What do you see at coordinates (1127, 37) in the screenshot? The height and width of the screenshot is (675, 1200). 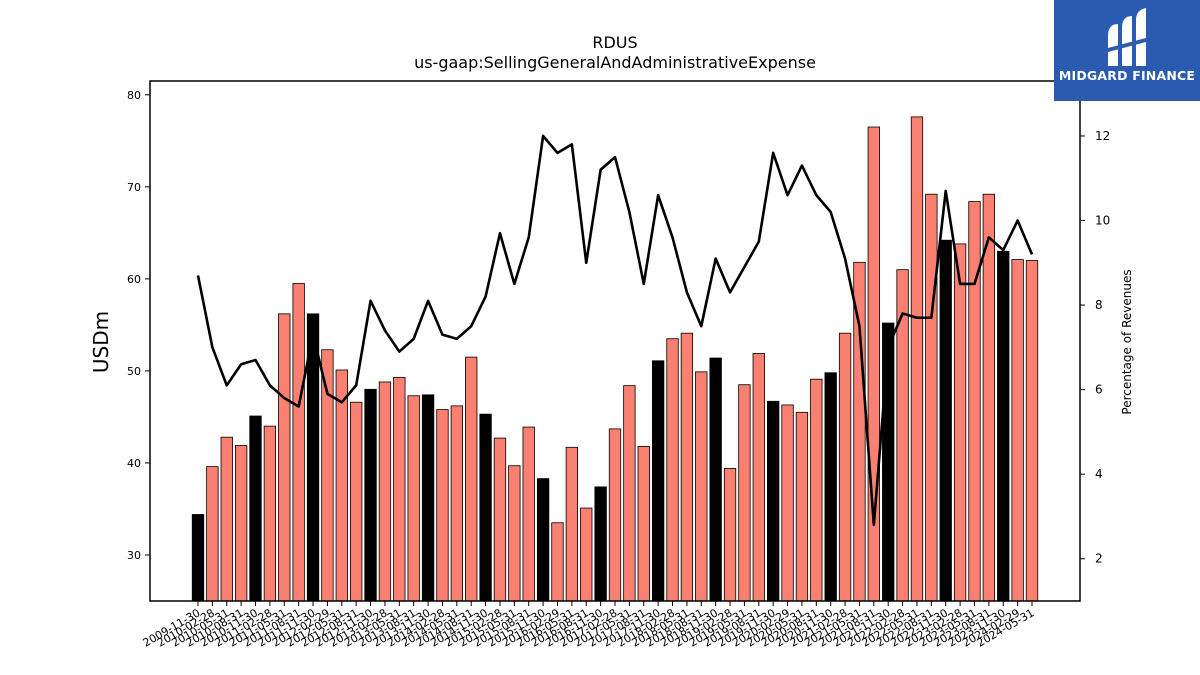 I see `logo-mark-icon` at bounding box center [1127, 37].